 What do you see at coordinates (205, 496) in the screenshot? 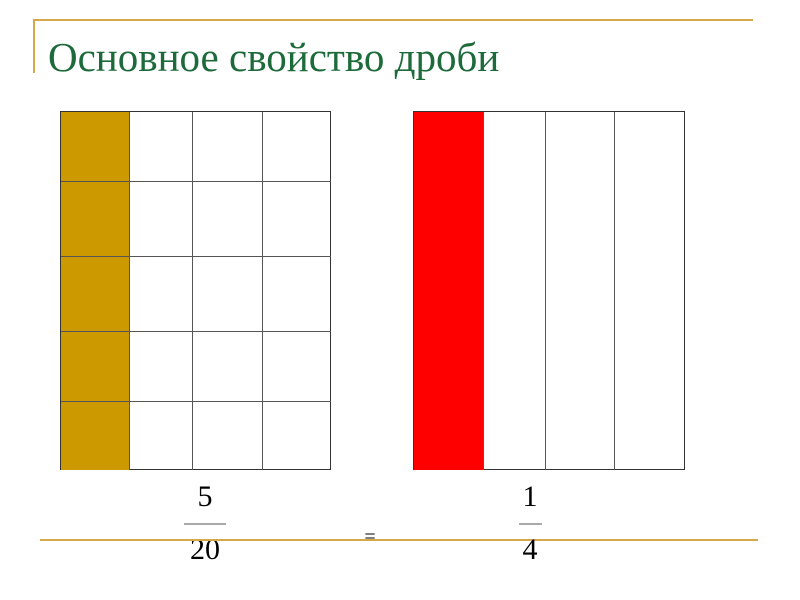
I see `left-numerator: 5` at bounding box center [205, 496].